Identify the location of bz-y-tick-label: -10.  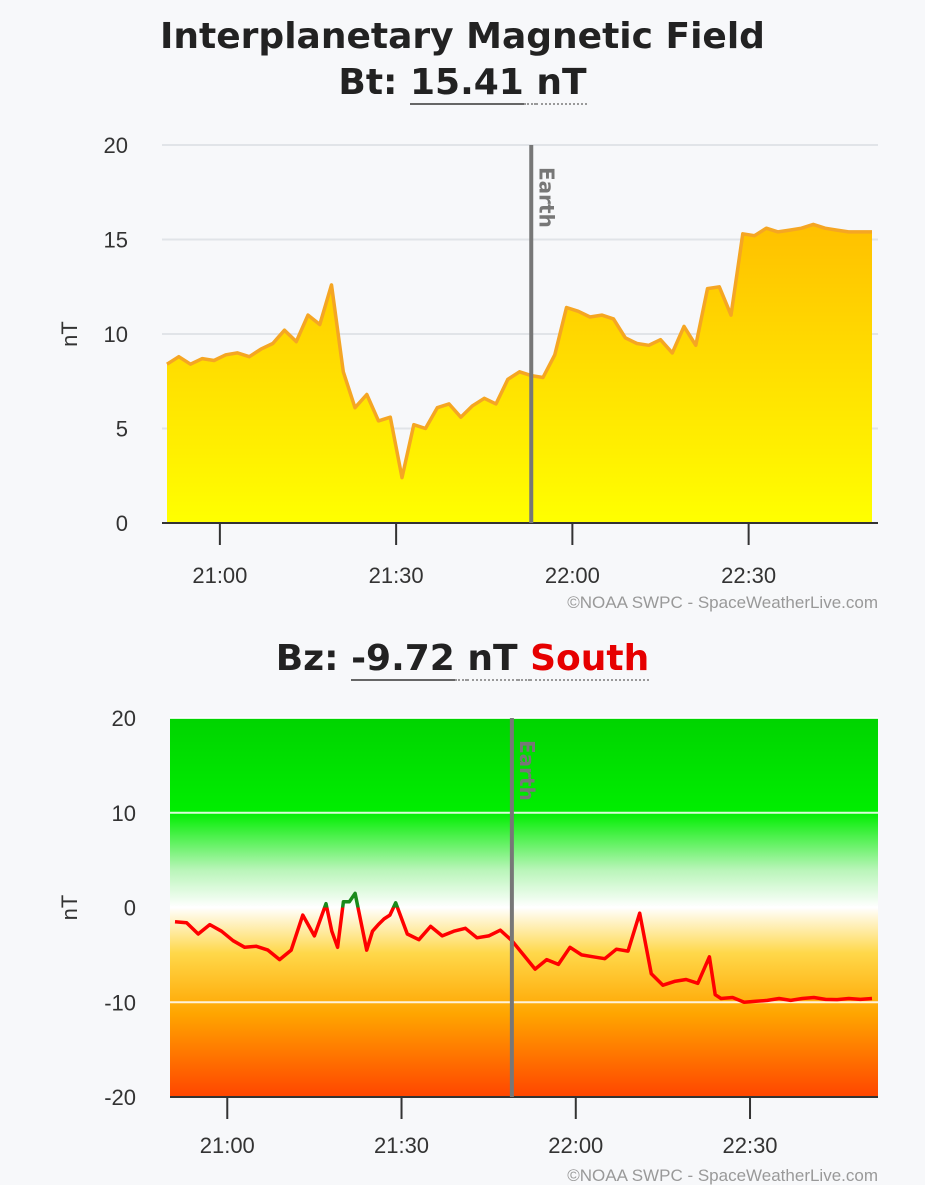
(120, 1002).